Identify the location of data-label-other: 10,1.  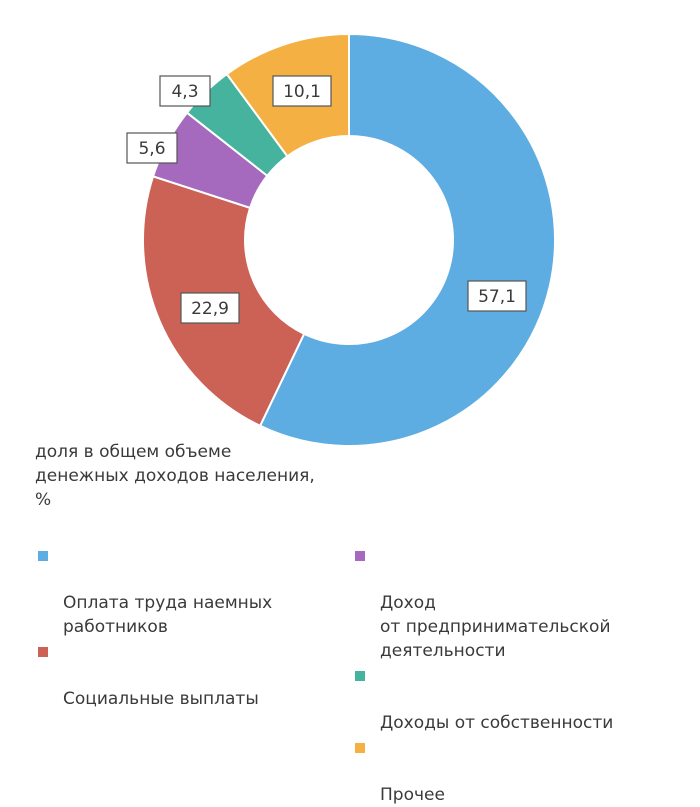
(302, 91).